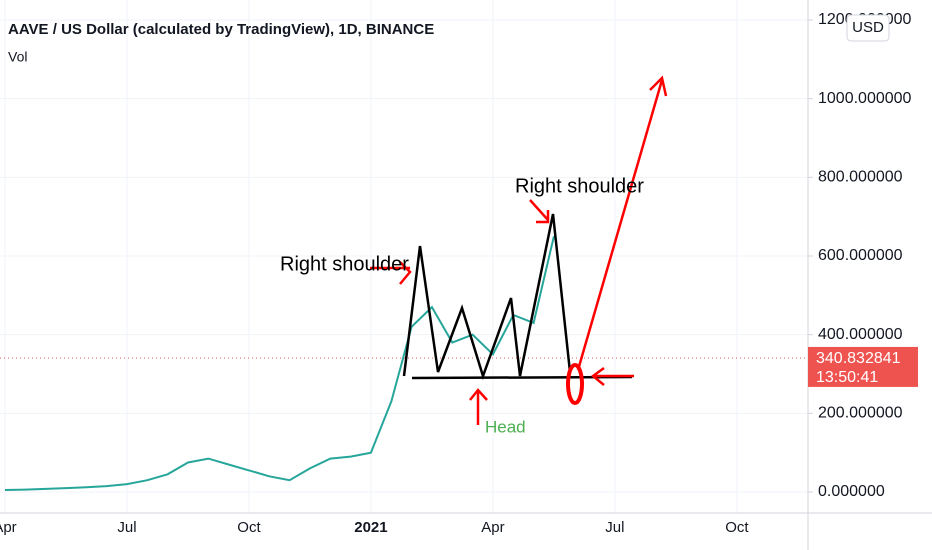  I want to click on y-tick-label: 200.000000, so click(860, 413).